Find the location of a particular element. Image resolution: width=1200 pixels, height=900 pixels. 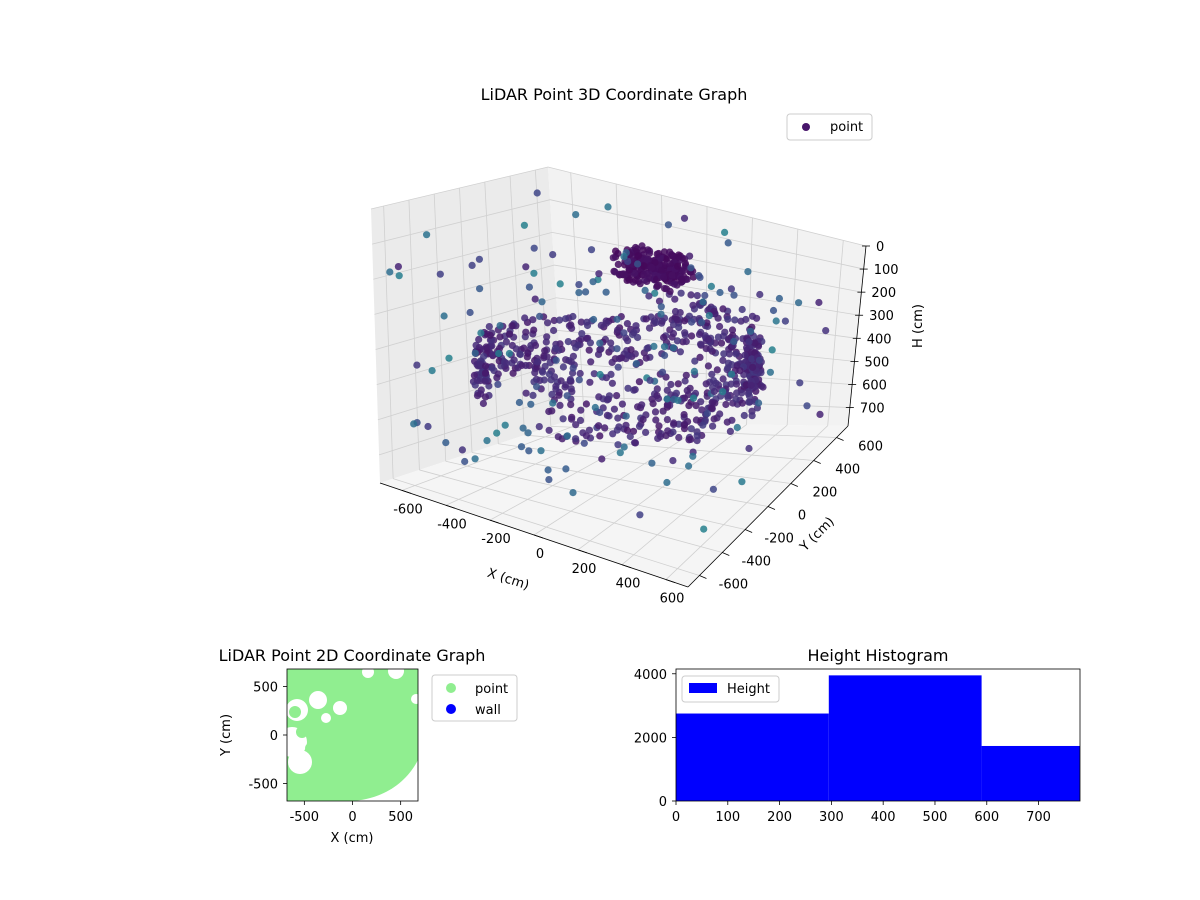

x-tick-label-3d: 600 is located at coordinates (672, 599).